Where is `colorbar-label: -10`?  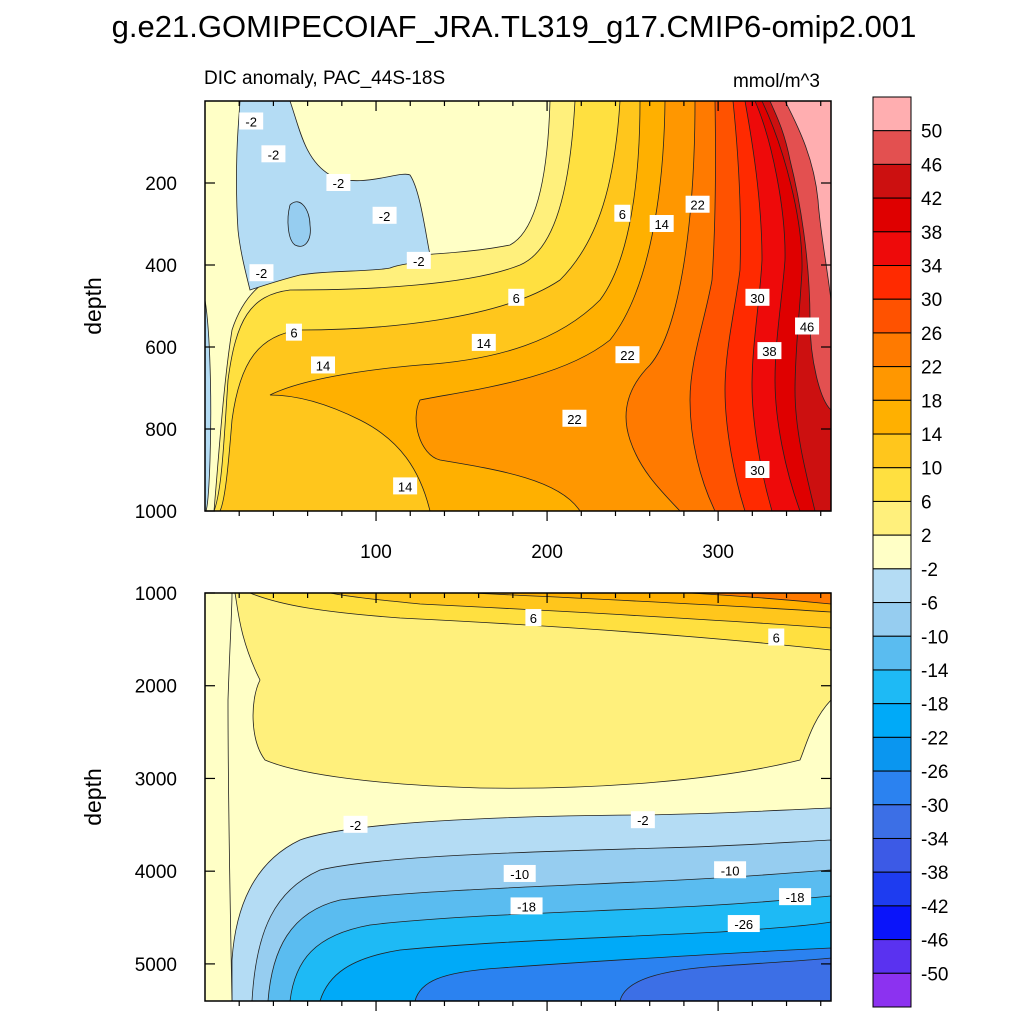
colorbar-label: -10 is located at coordinates (934, 637).